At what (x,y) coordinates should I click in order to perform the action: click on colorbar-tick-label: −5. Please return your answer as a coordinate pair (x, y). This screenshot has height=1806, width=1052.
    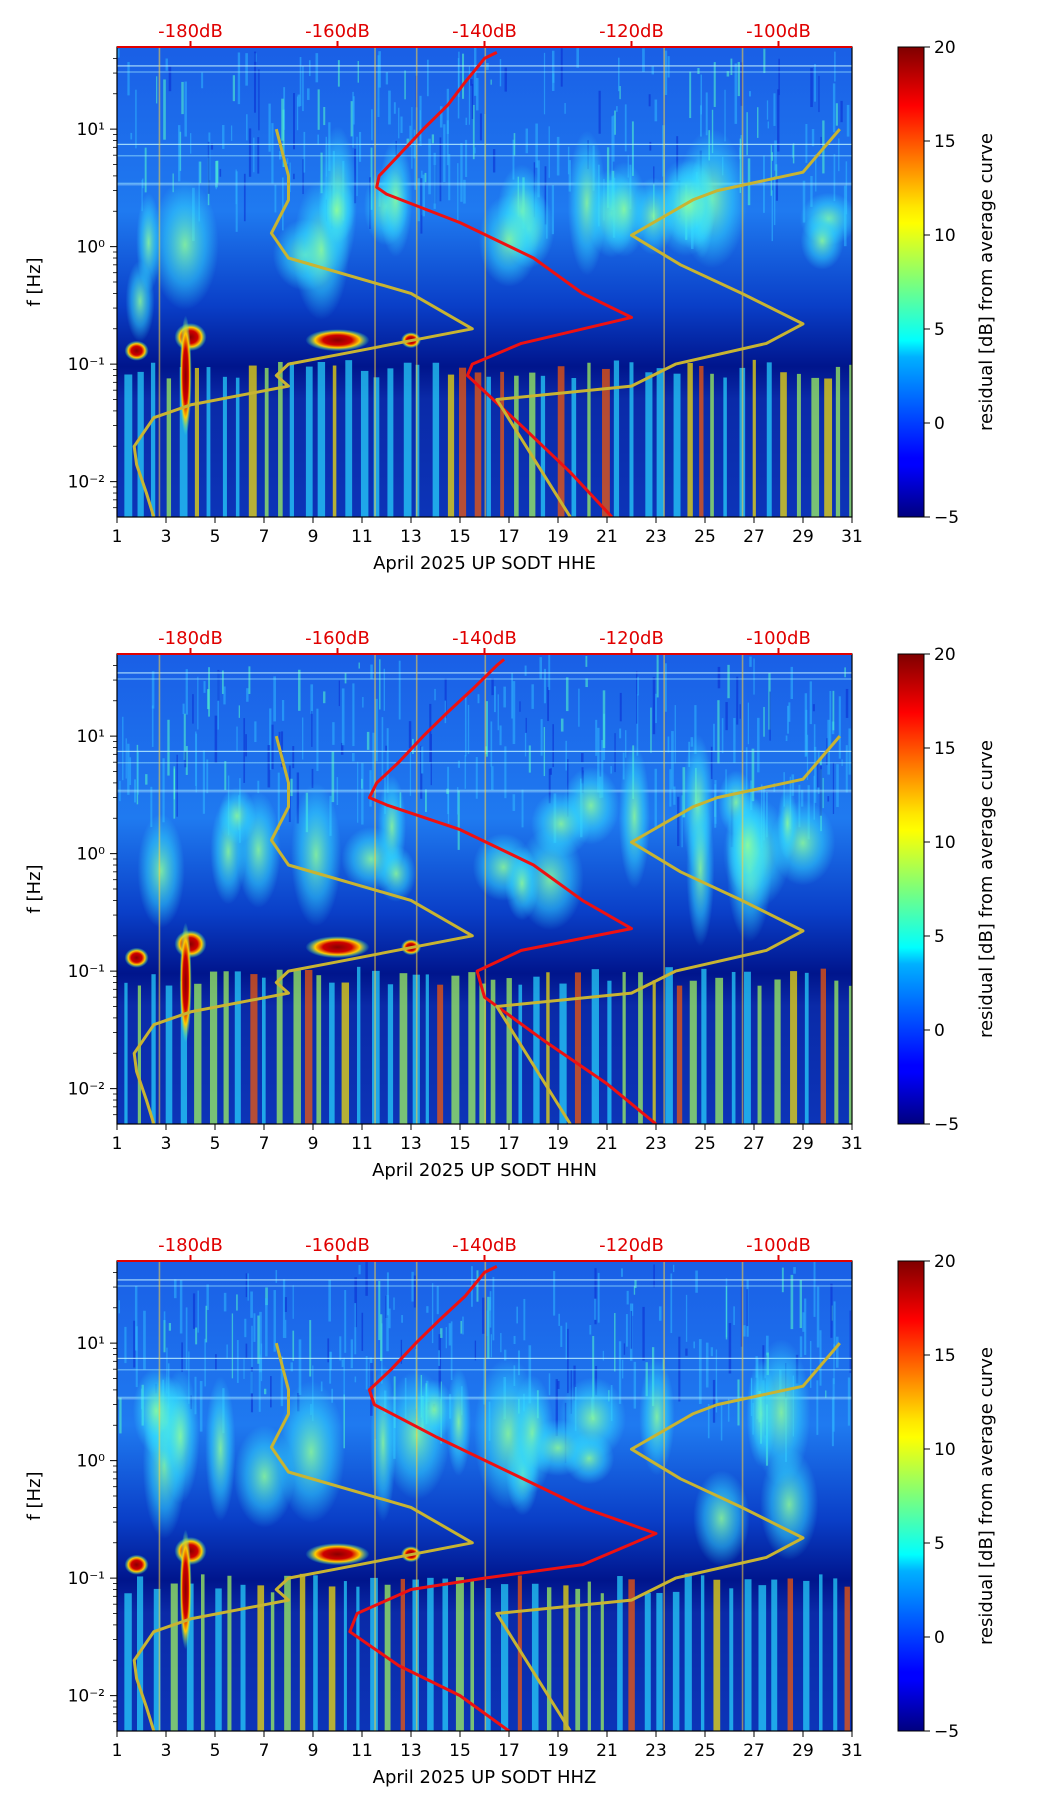
    Looking at the image, I should click on (946, 518).